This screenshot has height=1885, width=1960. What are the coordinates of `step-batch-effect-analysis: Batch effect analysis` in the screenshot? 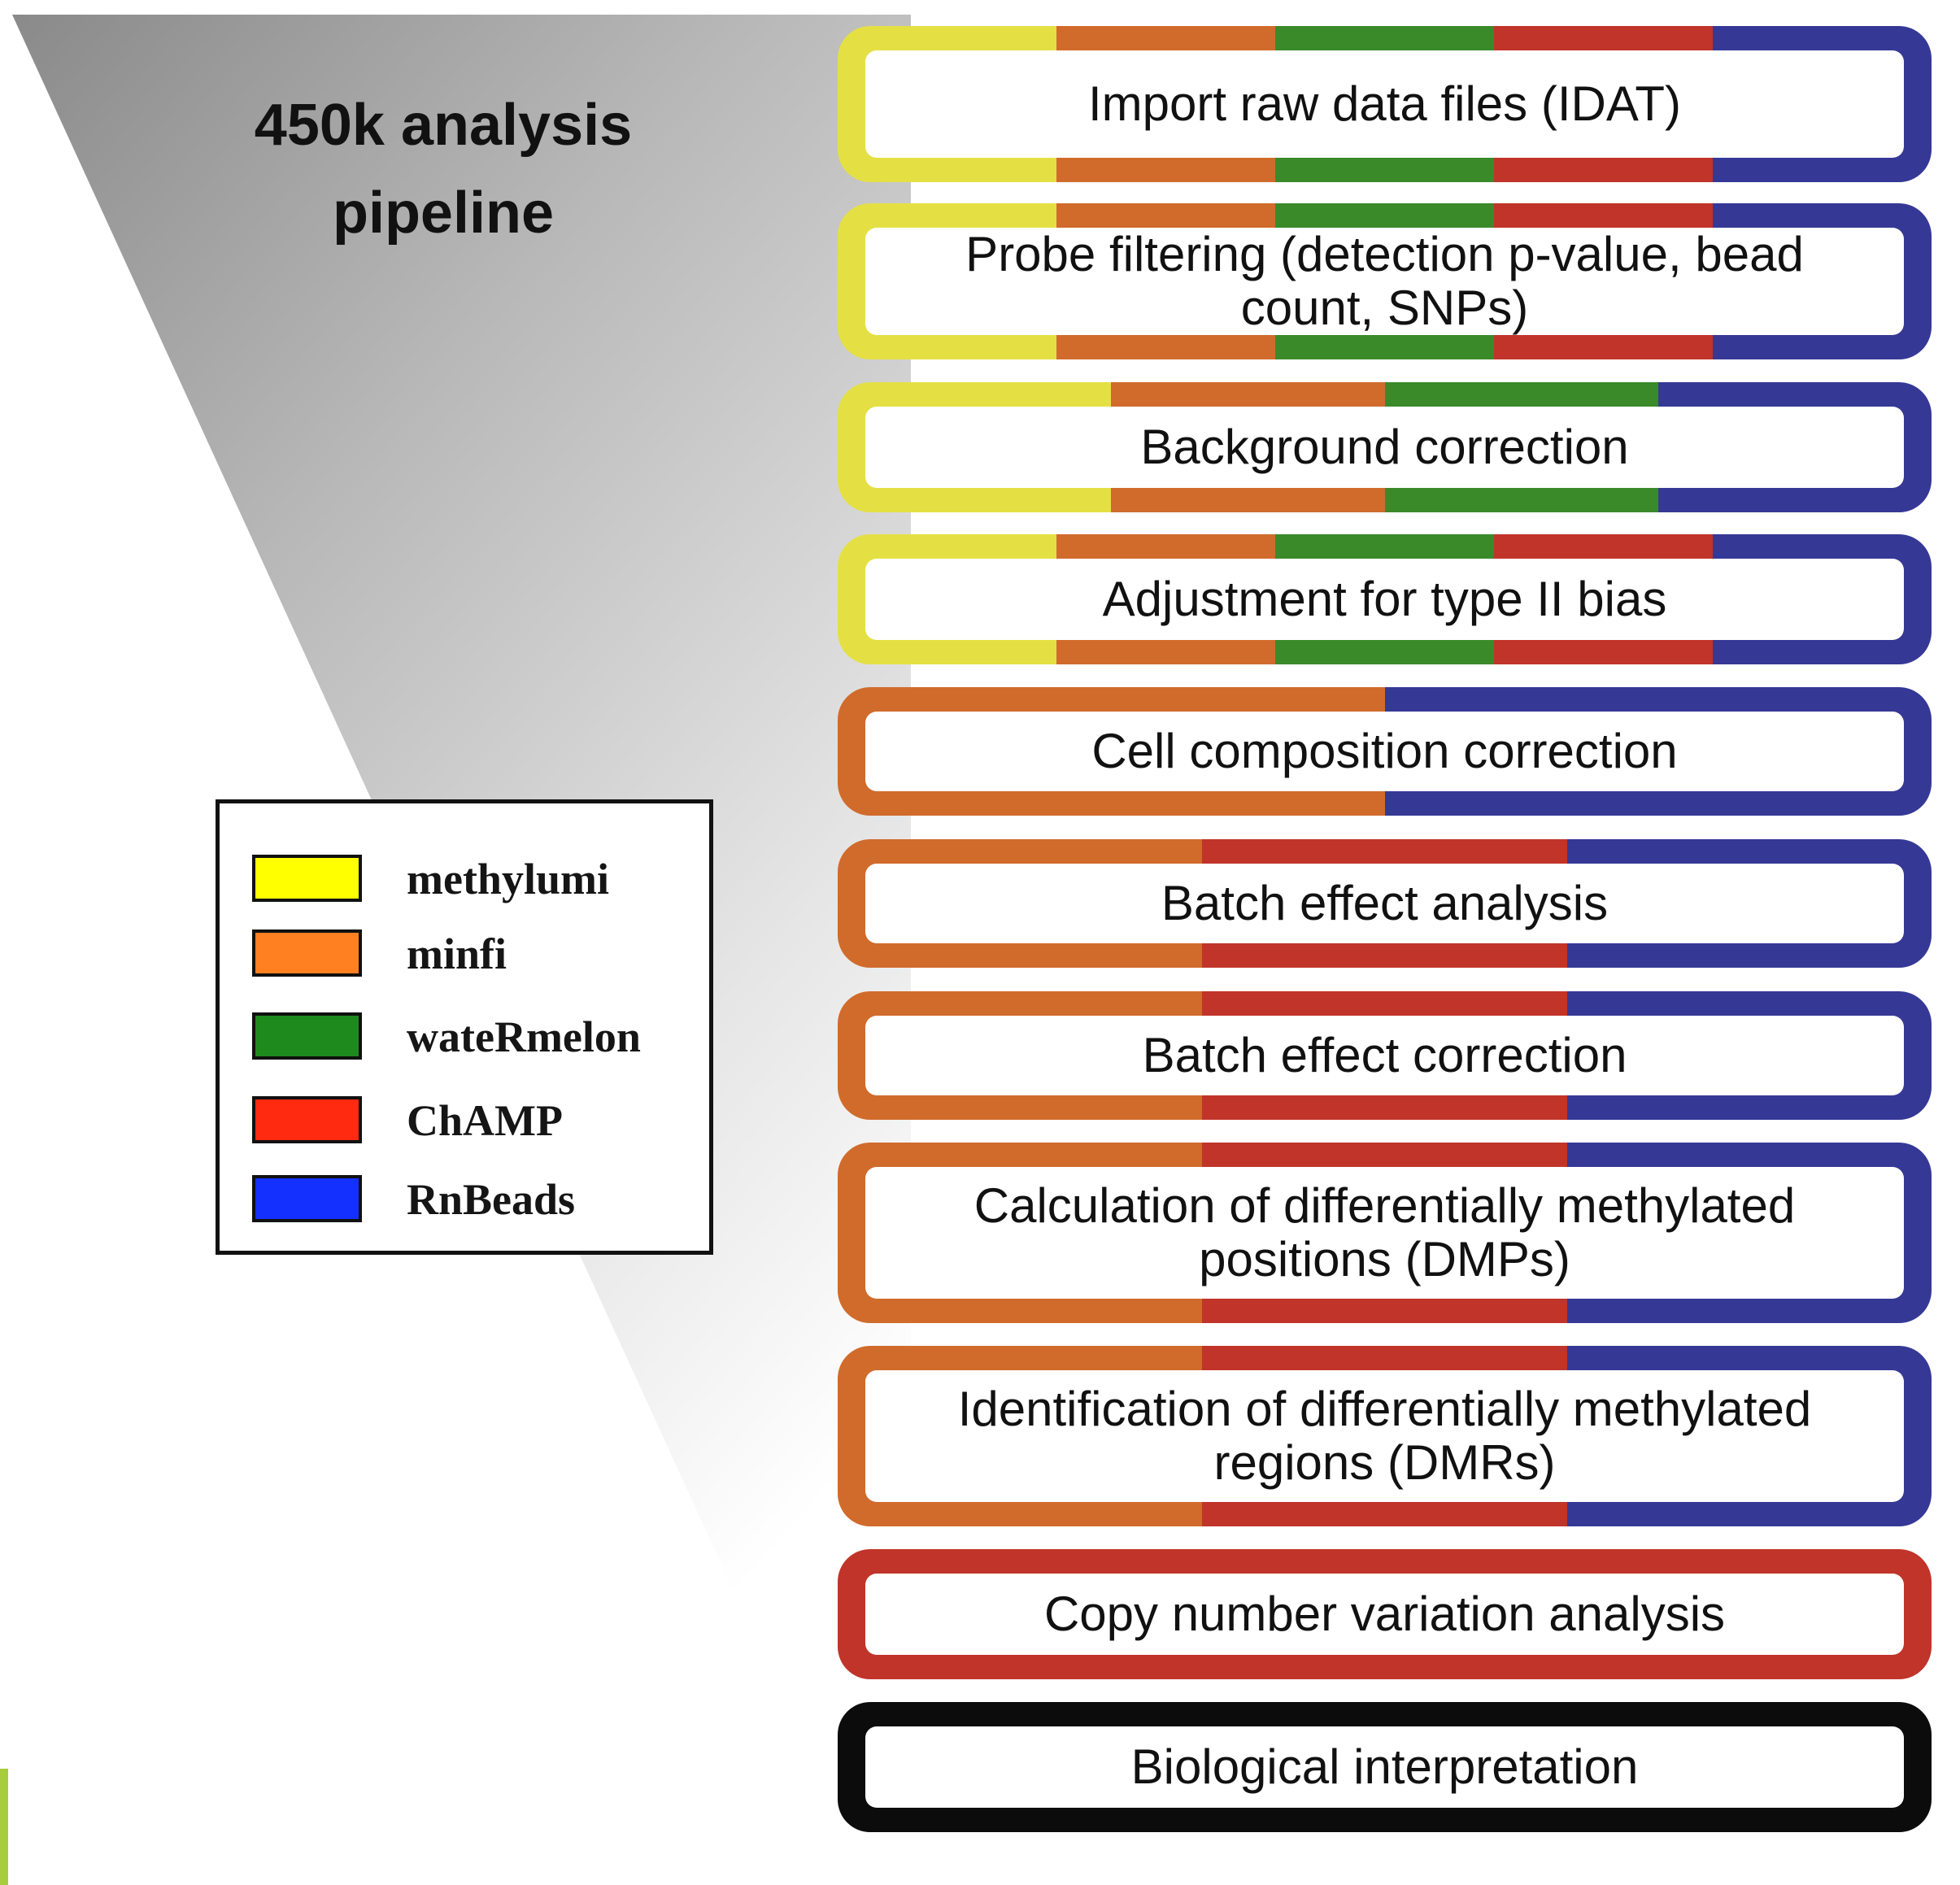 It's located at (1385, 903).